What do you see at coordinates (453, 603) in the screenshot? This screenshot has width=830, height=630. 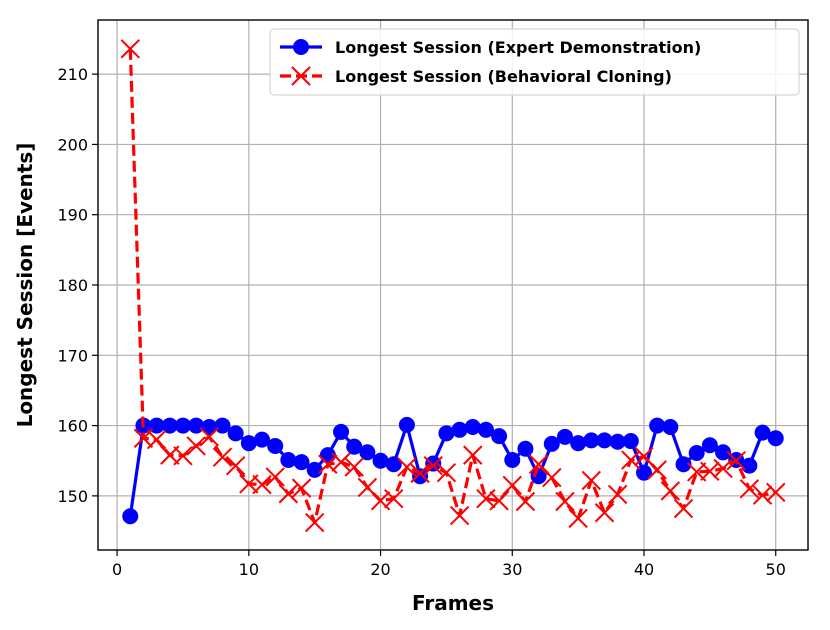 I see `x-axis-title: Frames` at bounding box center [453, 603].